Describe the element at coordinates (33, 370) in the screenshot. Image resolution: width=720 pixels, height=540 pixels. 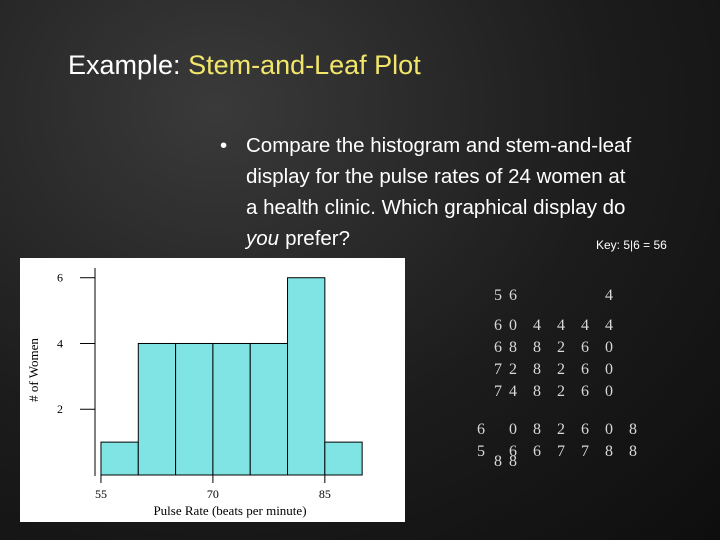
I see `y-axis-label: # of Women` at that location.